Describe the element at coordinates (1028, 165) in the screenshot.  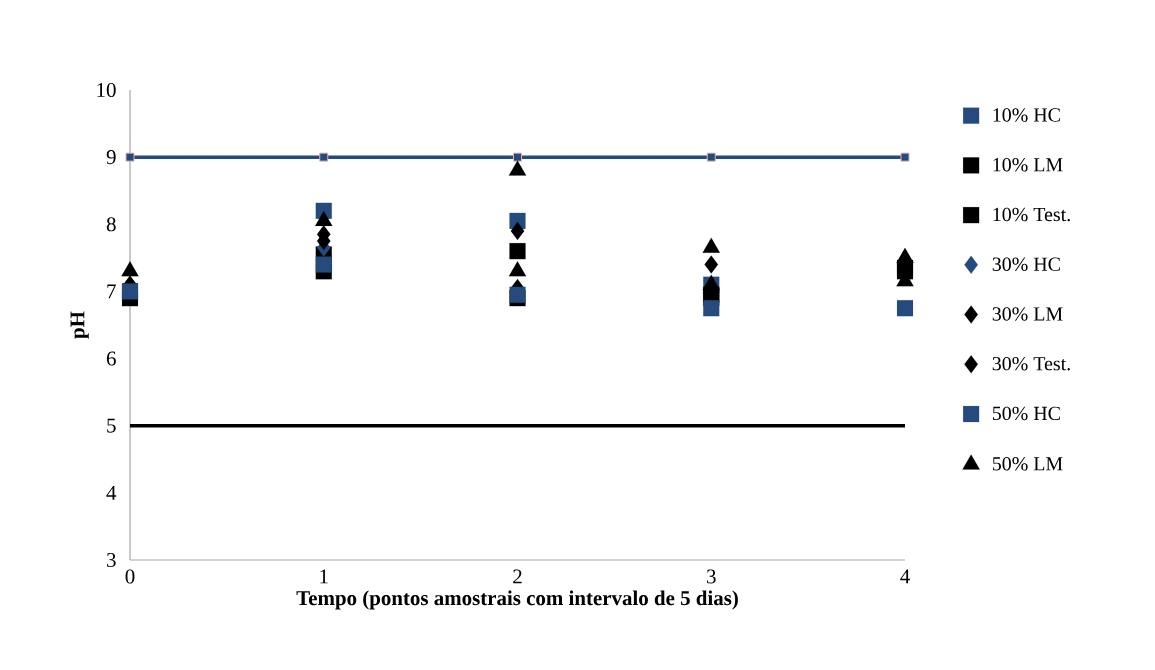
I see `legend-label: 10% LM` at that location.